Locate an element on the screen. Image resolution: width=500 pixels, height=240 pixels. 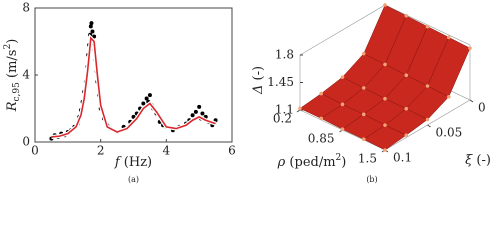
x-axis-label: f (Hz) is located at coordinates (133, 162).